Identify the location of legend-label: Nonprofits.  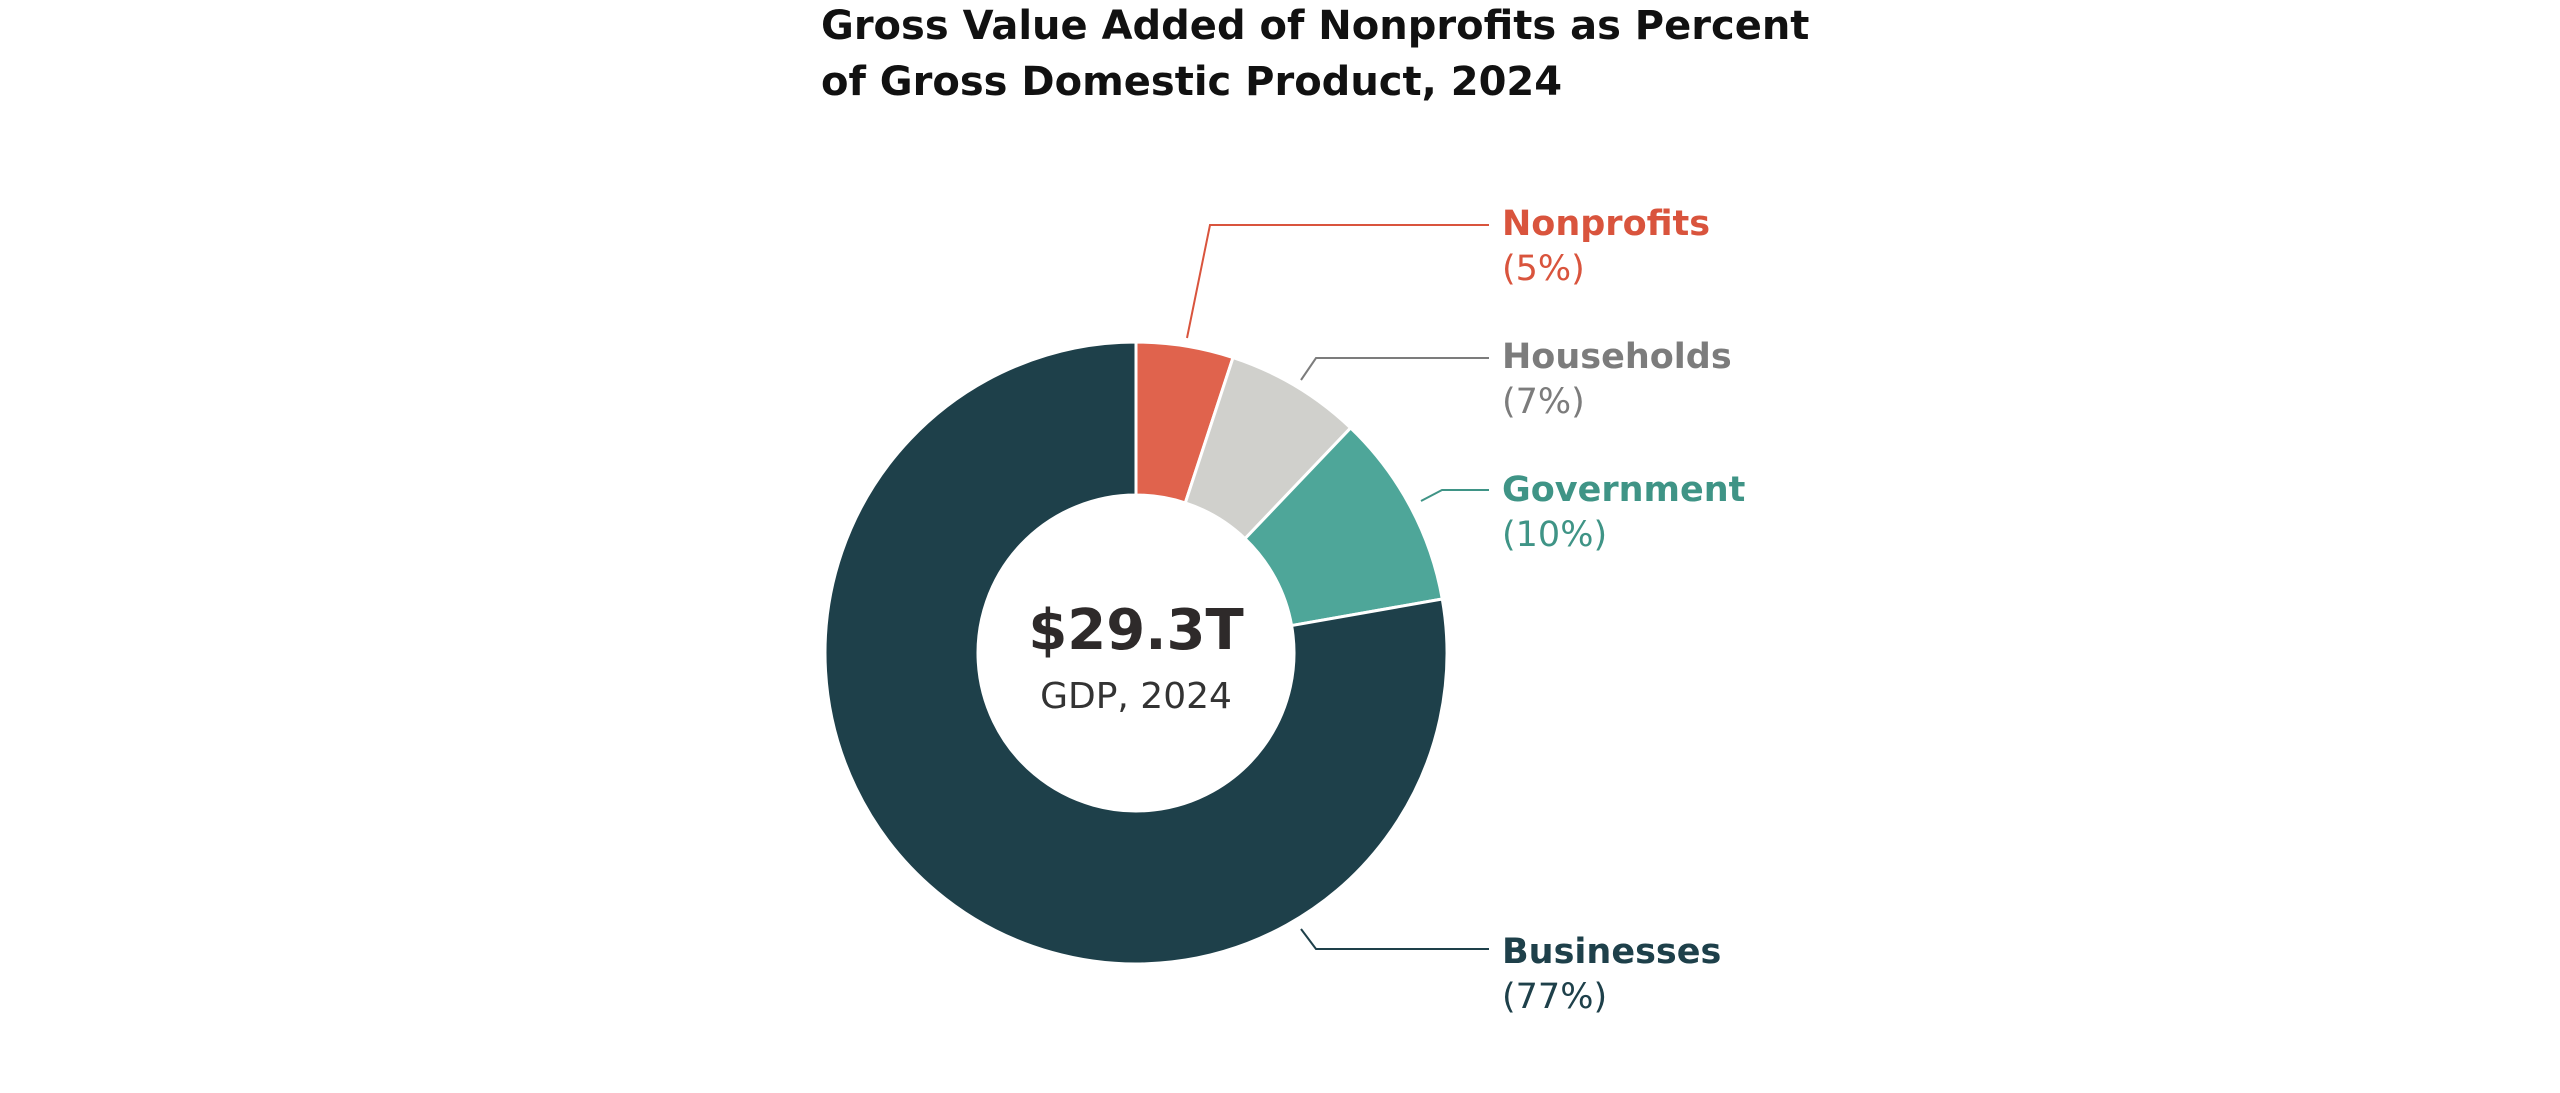
(1606, 224).